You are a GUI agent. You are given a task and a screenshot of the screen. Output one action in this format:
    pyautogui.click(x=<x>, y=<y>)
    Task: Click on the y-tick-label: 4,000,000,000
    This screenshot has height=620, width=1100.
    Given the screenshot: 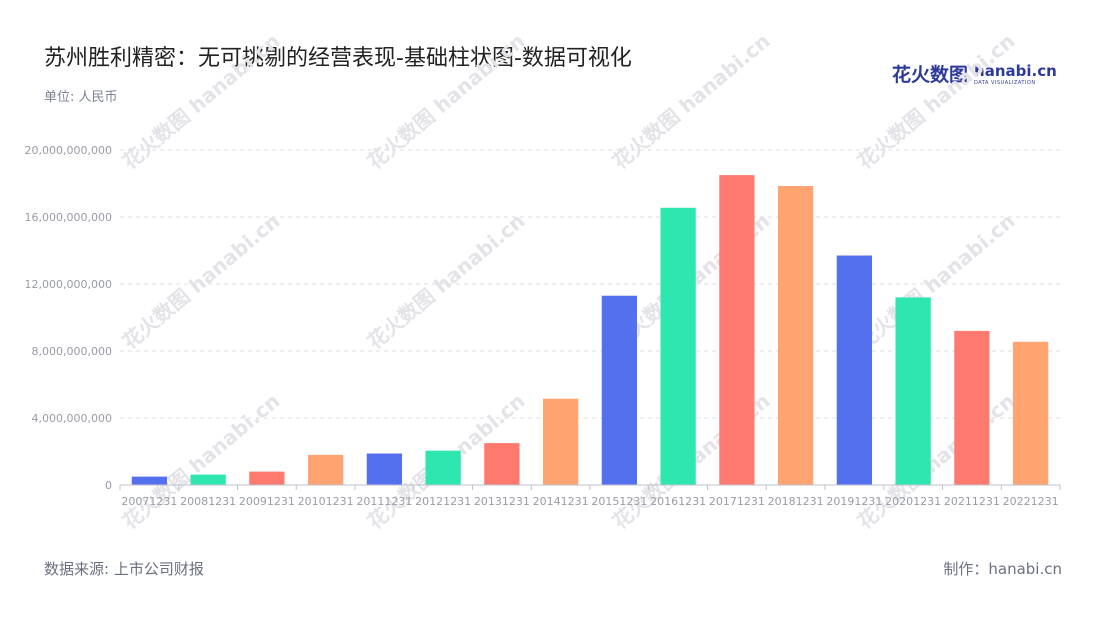 What is the action you would take?
    pyautogui.click(x=72, y=418)
    